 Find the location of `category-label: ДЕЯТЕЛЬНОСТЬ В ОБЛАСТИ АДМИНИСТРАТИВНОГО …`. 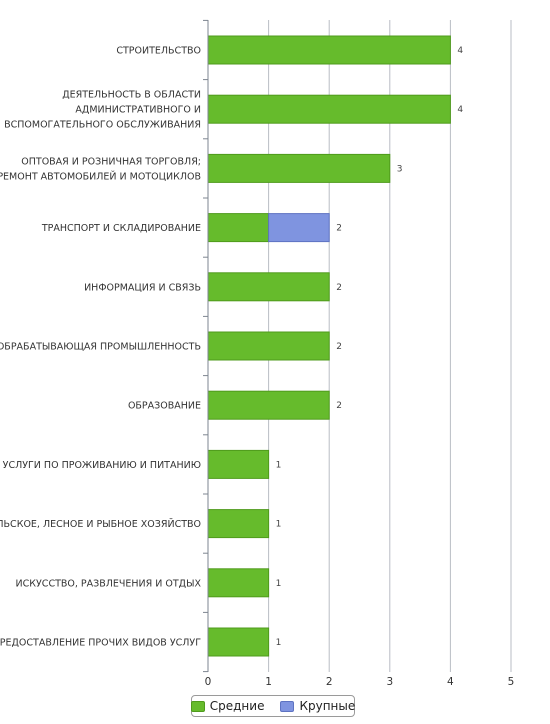

category-label: ДЕЯТЕЛЬНОСТЬ В ОБЛАСТИ АДМИНИСТРАТИВНОГО … is located at coordinates (102, 110).